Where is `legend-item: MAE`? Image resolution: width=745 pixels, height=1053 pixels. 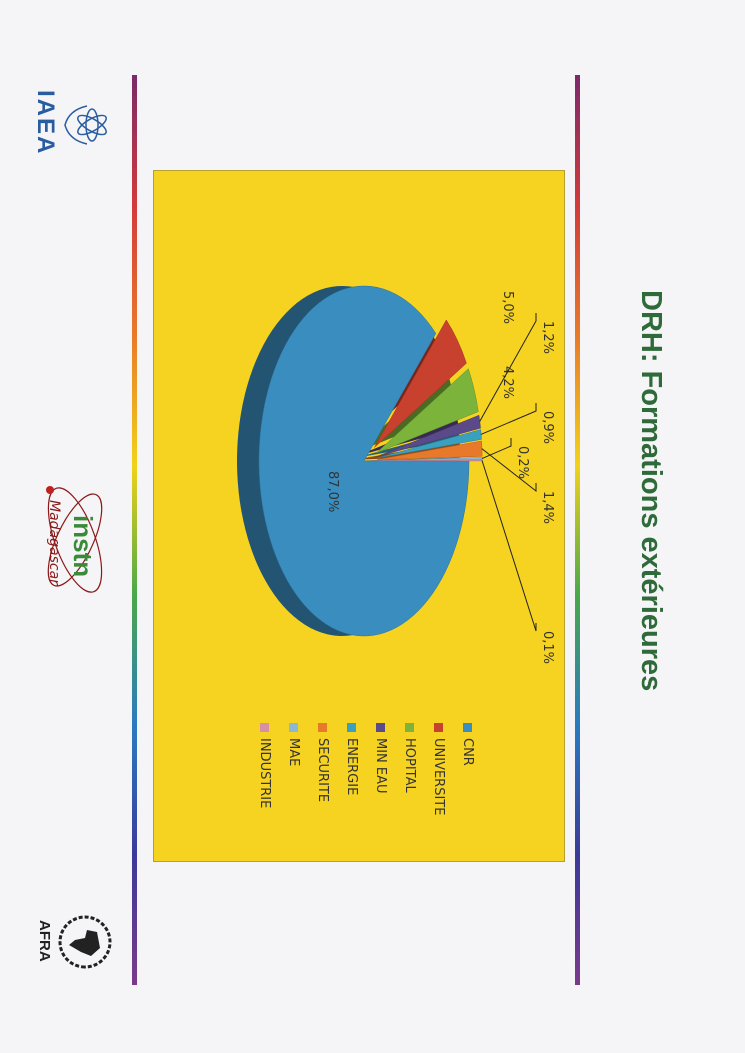 legend-item: MAE is located at coordinates (293, 769).